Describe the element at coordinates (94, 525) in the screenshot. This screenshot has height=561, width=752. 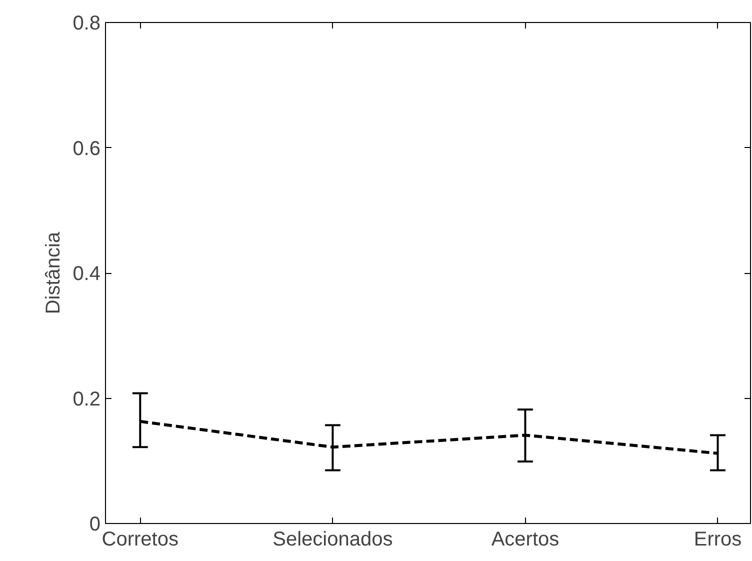
I see `y-tick-label: 0` at that location.